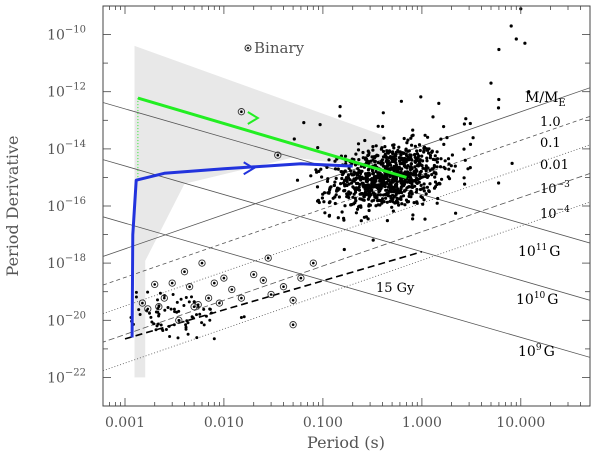 This screenshot has height=457, width=600. I want to click on legend-binary-dot, so click(248, 48).